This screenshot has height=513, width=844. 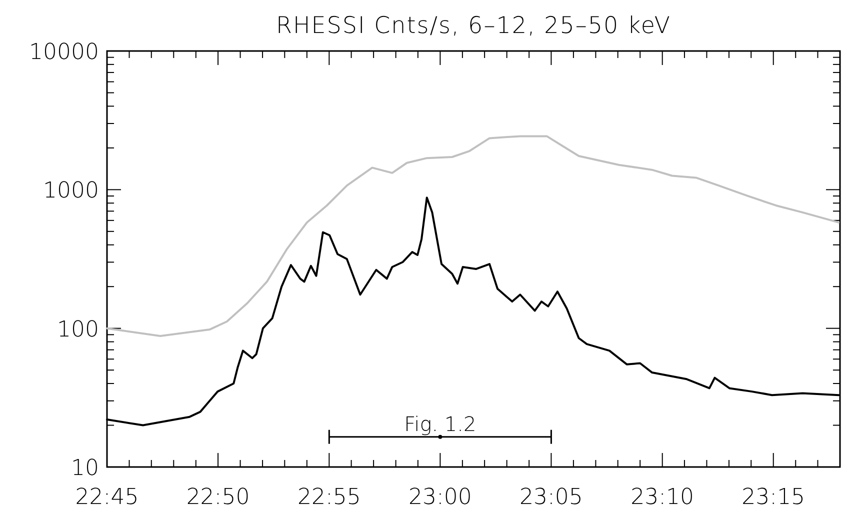 I want to click on x-tick-label: 23:10, so click(x=662, y=497).